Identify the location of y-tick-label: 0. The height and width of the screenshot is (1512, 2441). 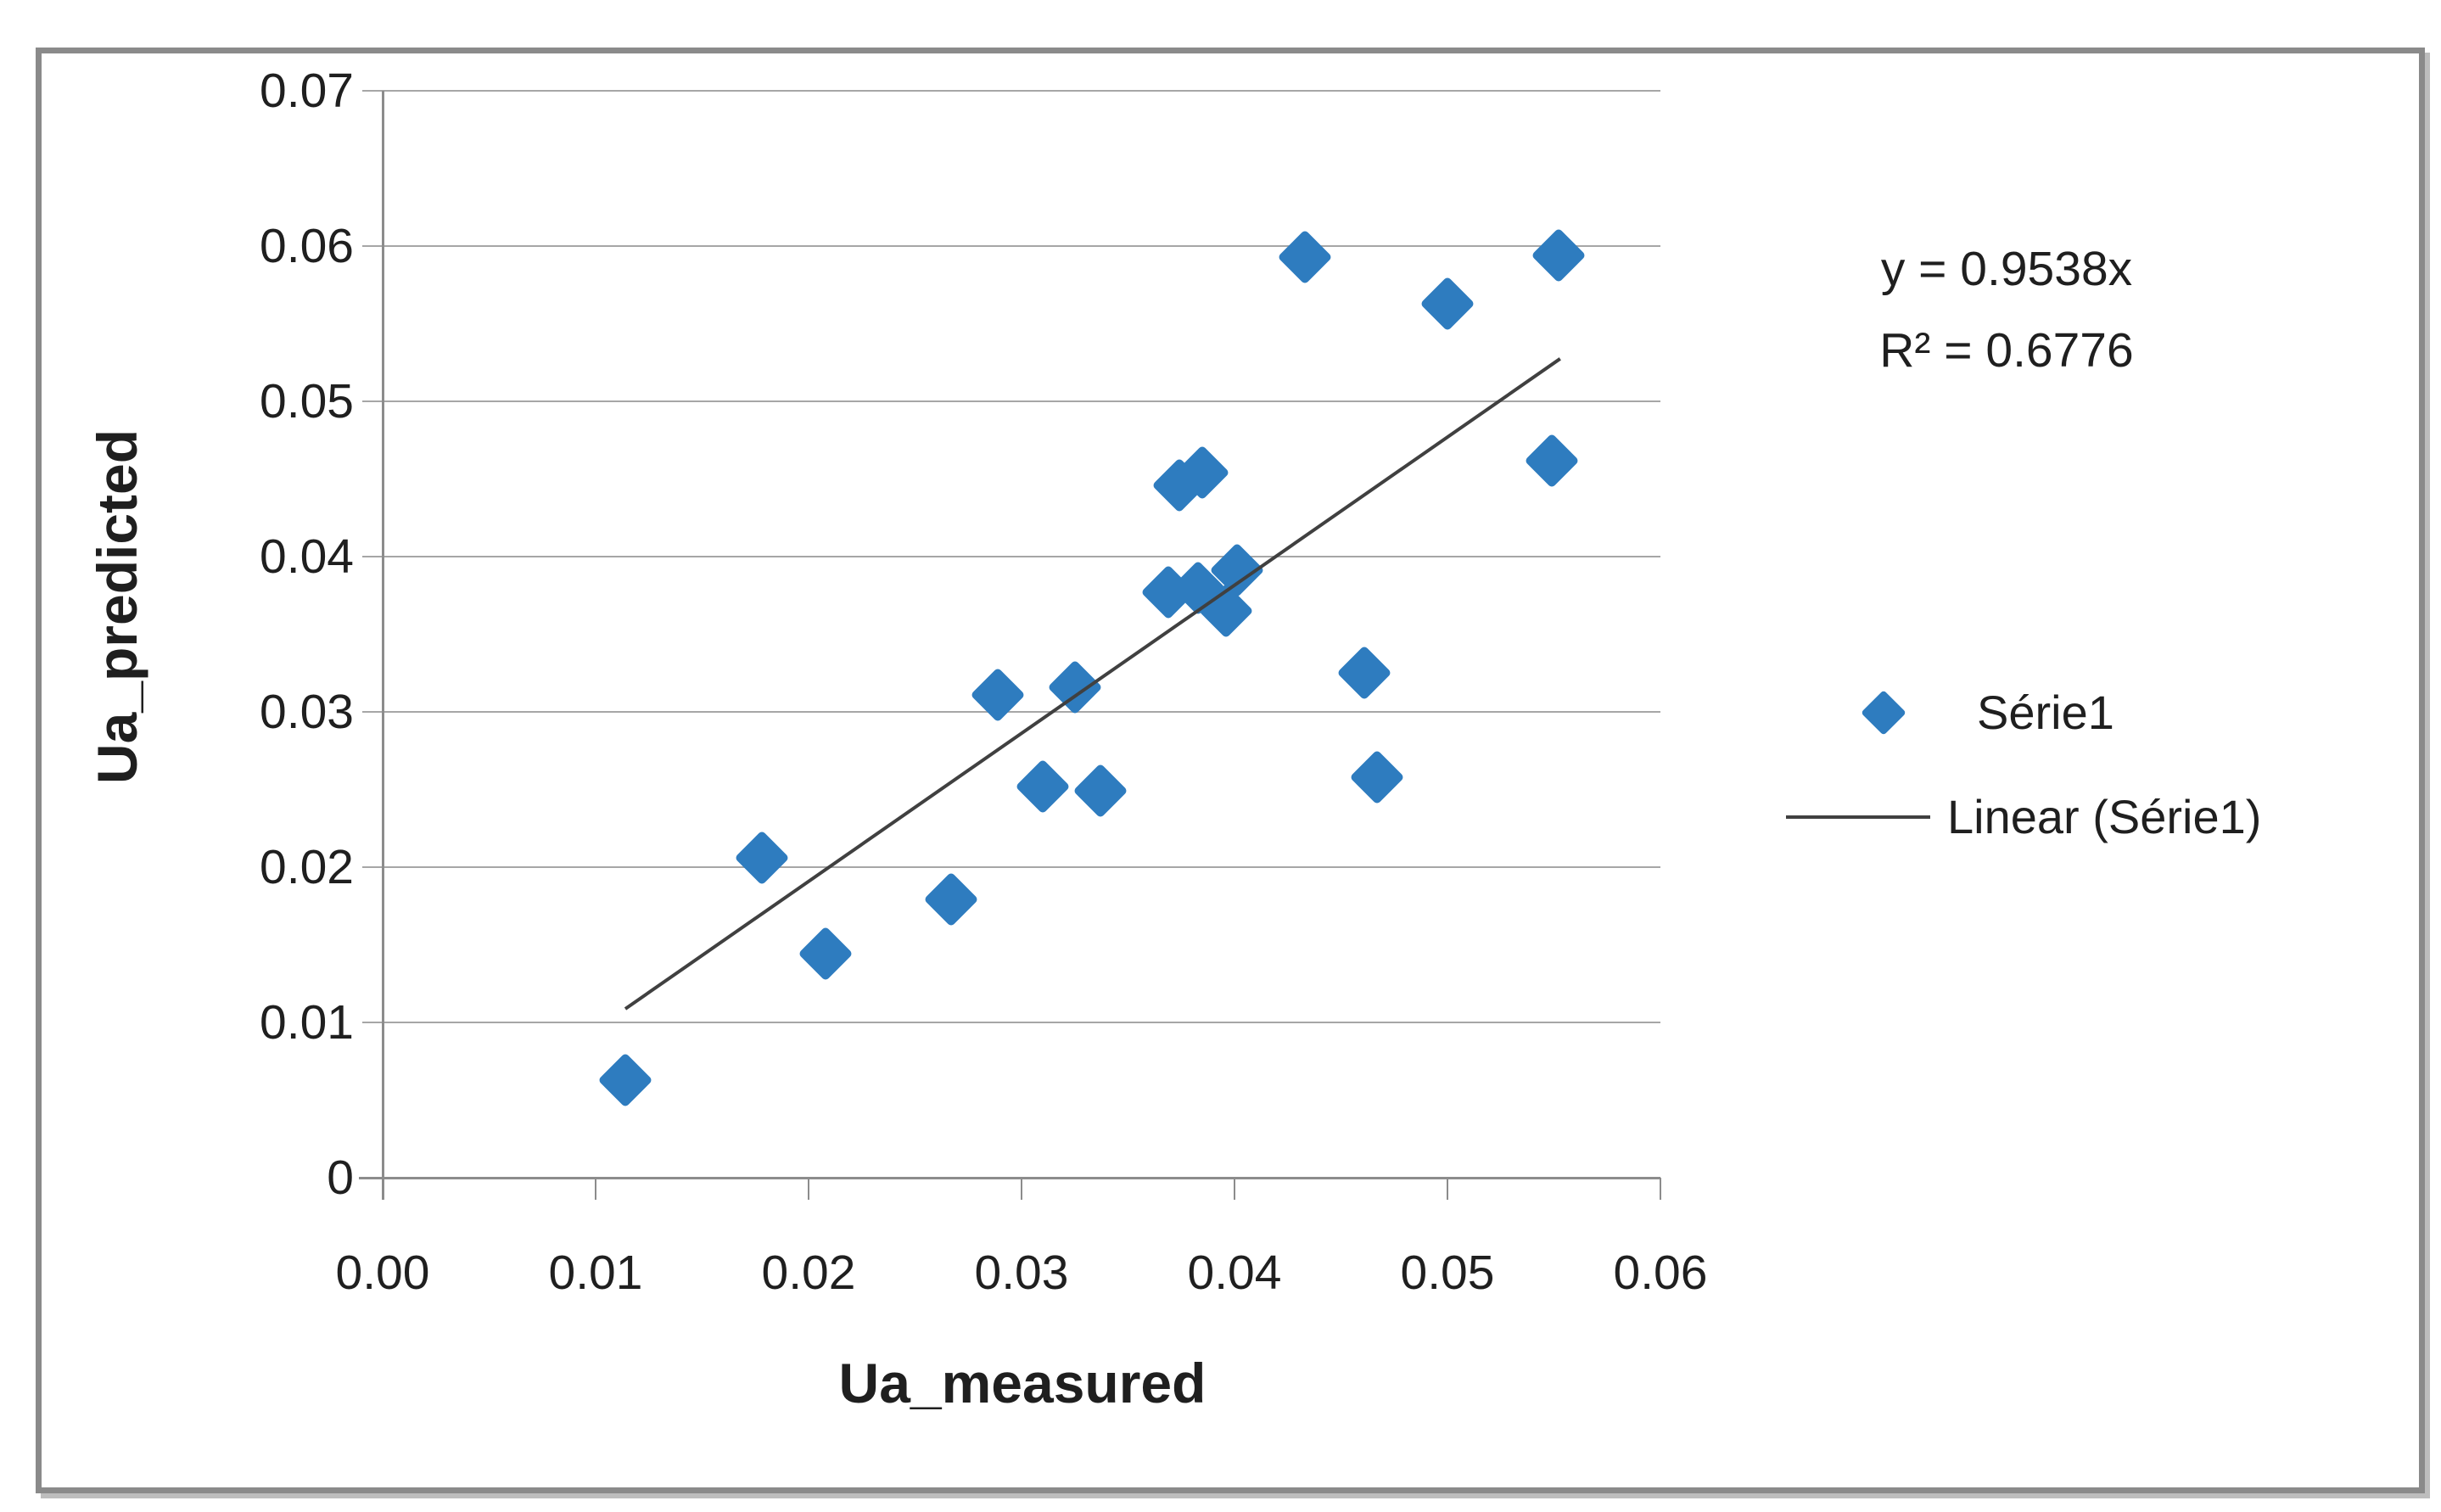
(340, 1178).